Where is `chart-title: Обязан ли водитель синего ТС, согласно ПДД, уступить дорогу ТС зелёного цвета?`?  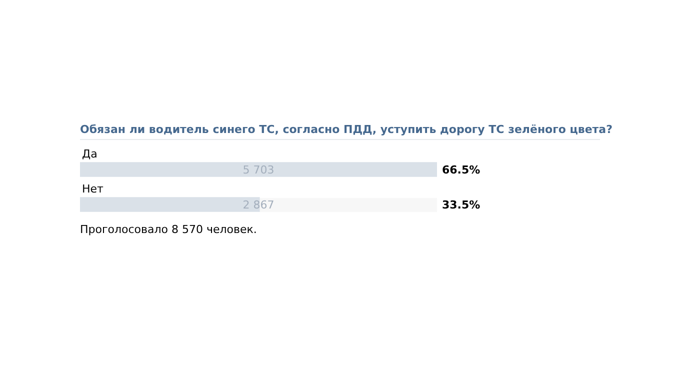 chart-title: Обязан ли водитель синего ТС, согласно ПДД, уступить дорогу ТС зелёного цвета? is located at coordinates (346, 130).